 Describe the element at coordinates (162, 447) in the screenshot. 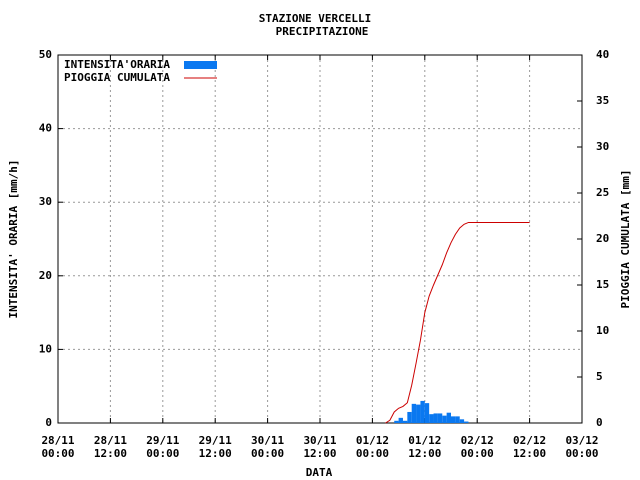

I see `x-tick-label: 29/11 00:00` at that location.